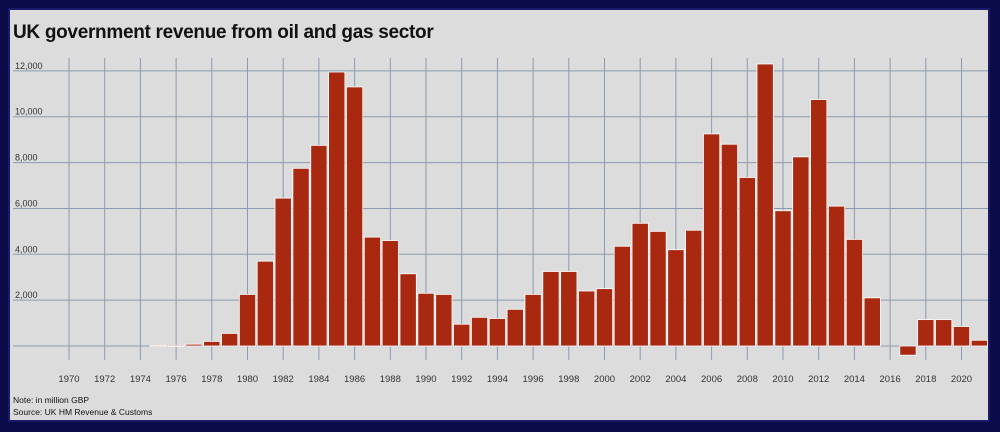 The height and width of the screenshot is (432, 1000). I want to click on bar-2021, so click(979, 343).